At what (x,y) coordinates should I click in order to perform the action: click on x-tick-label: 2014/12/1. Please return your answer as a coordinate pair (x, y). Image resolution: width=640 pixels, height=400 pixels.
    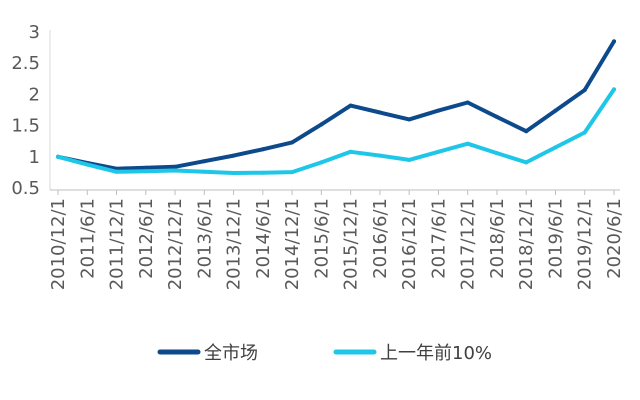
    Looking at the image, I should click on (292, 244).